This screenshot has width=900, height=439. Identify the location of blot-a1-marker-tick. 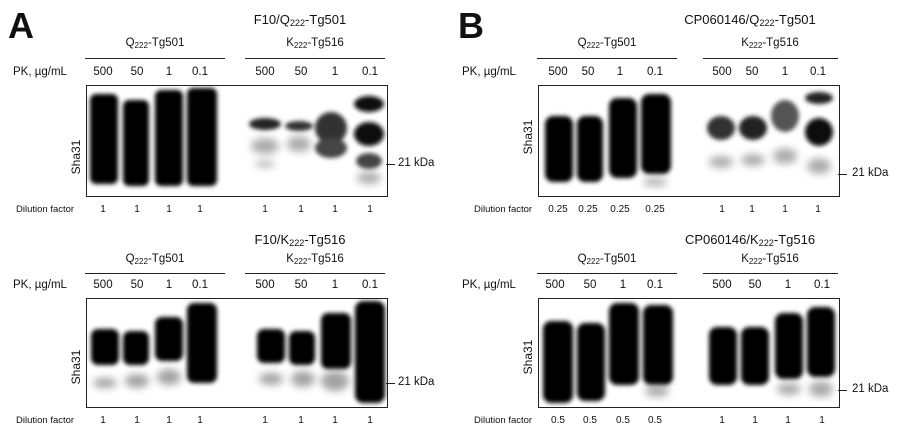
(390, 164).